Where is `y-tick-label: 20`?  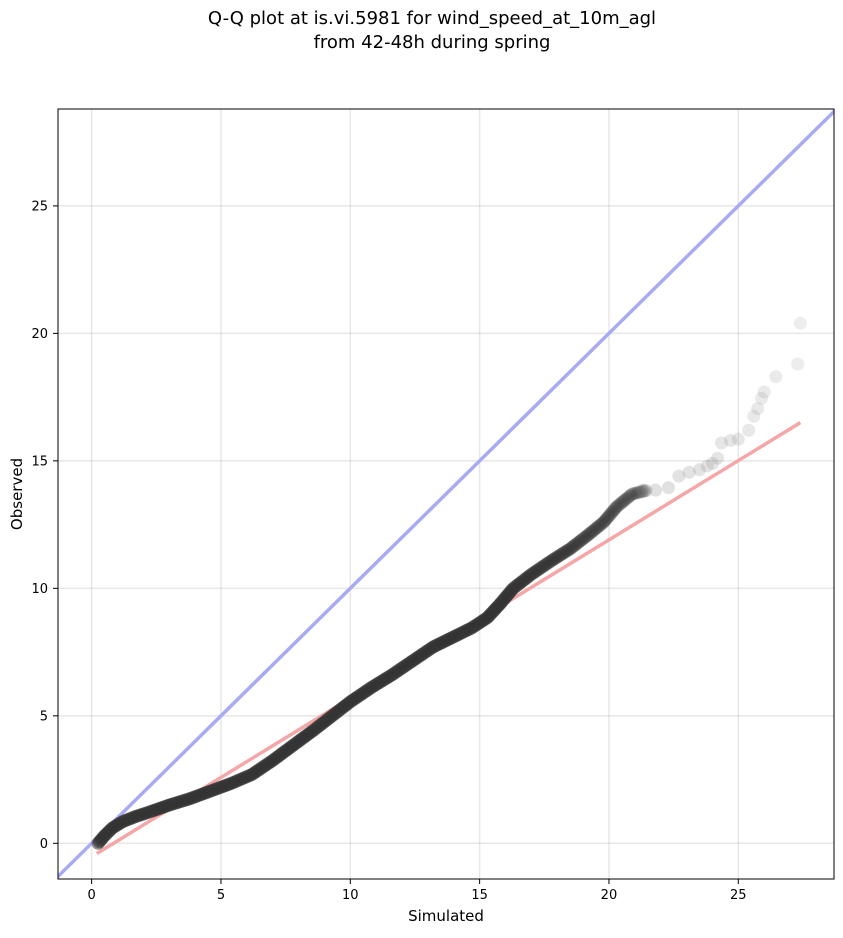
y-tick-label: 20 is located at coordinates (39, 334).